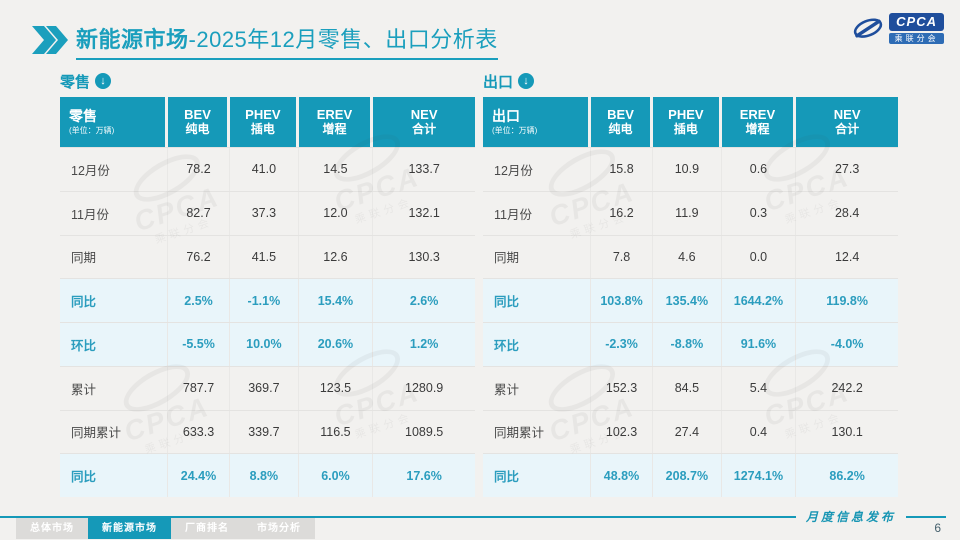 Image resolution: width=960 pixels, height=540 pixels. What do you see at coordinates (199, 344) in the screenshot?
I see `value-cell: -5.5%` at bounding box center [199, 344].